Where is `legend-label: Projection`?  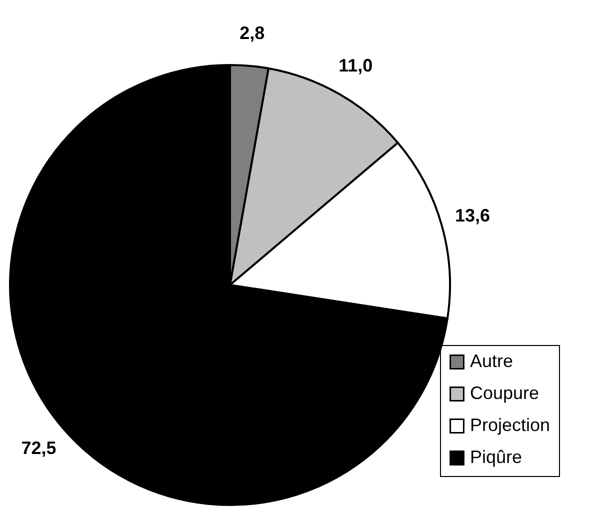 legend-label: Projection is located at coordinates (510, 425).